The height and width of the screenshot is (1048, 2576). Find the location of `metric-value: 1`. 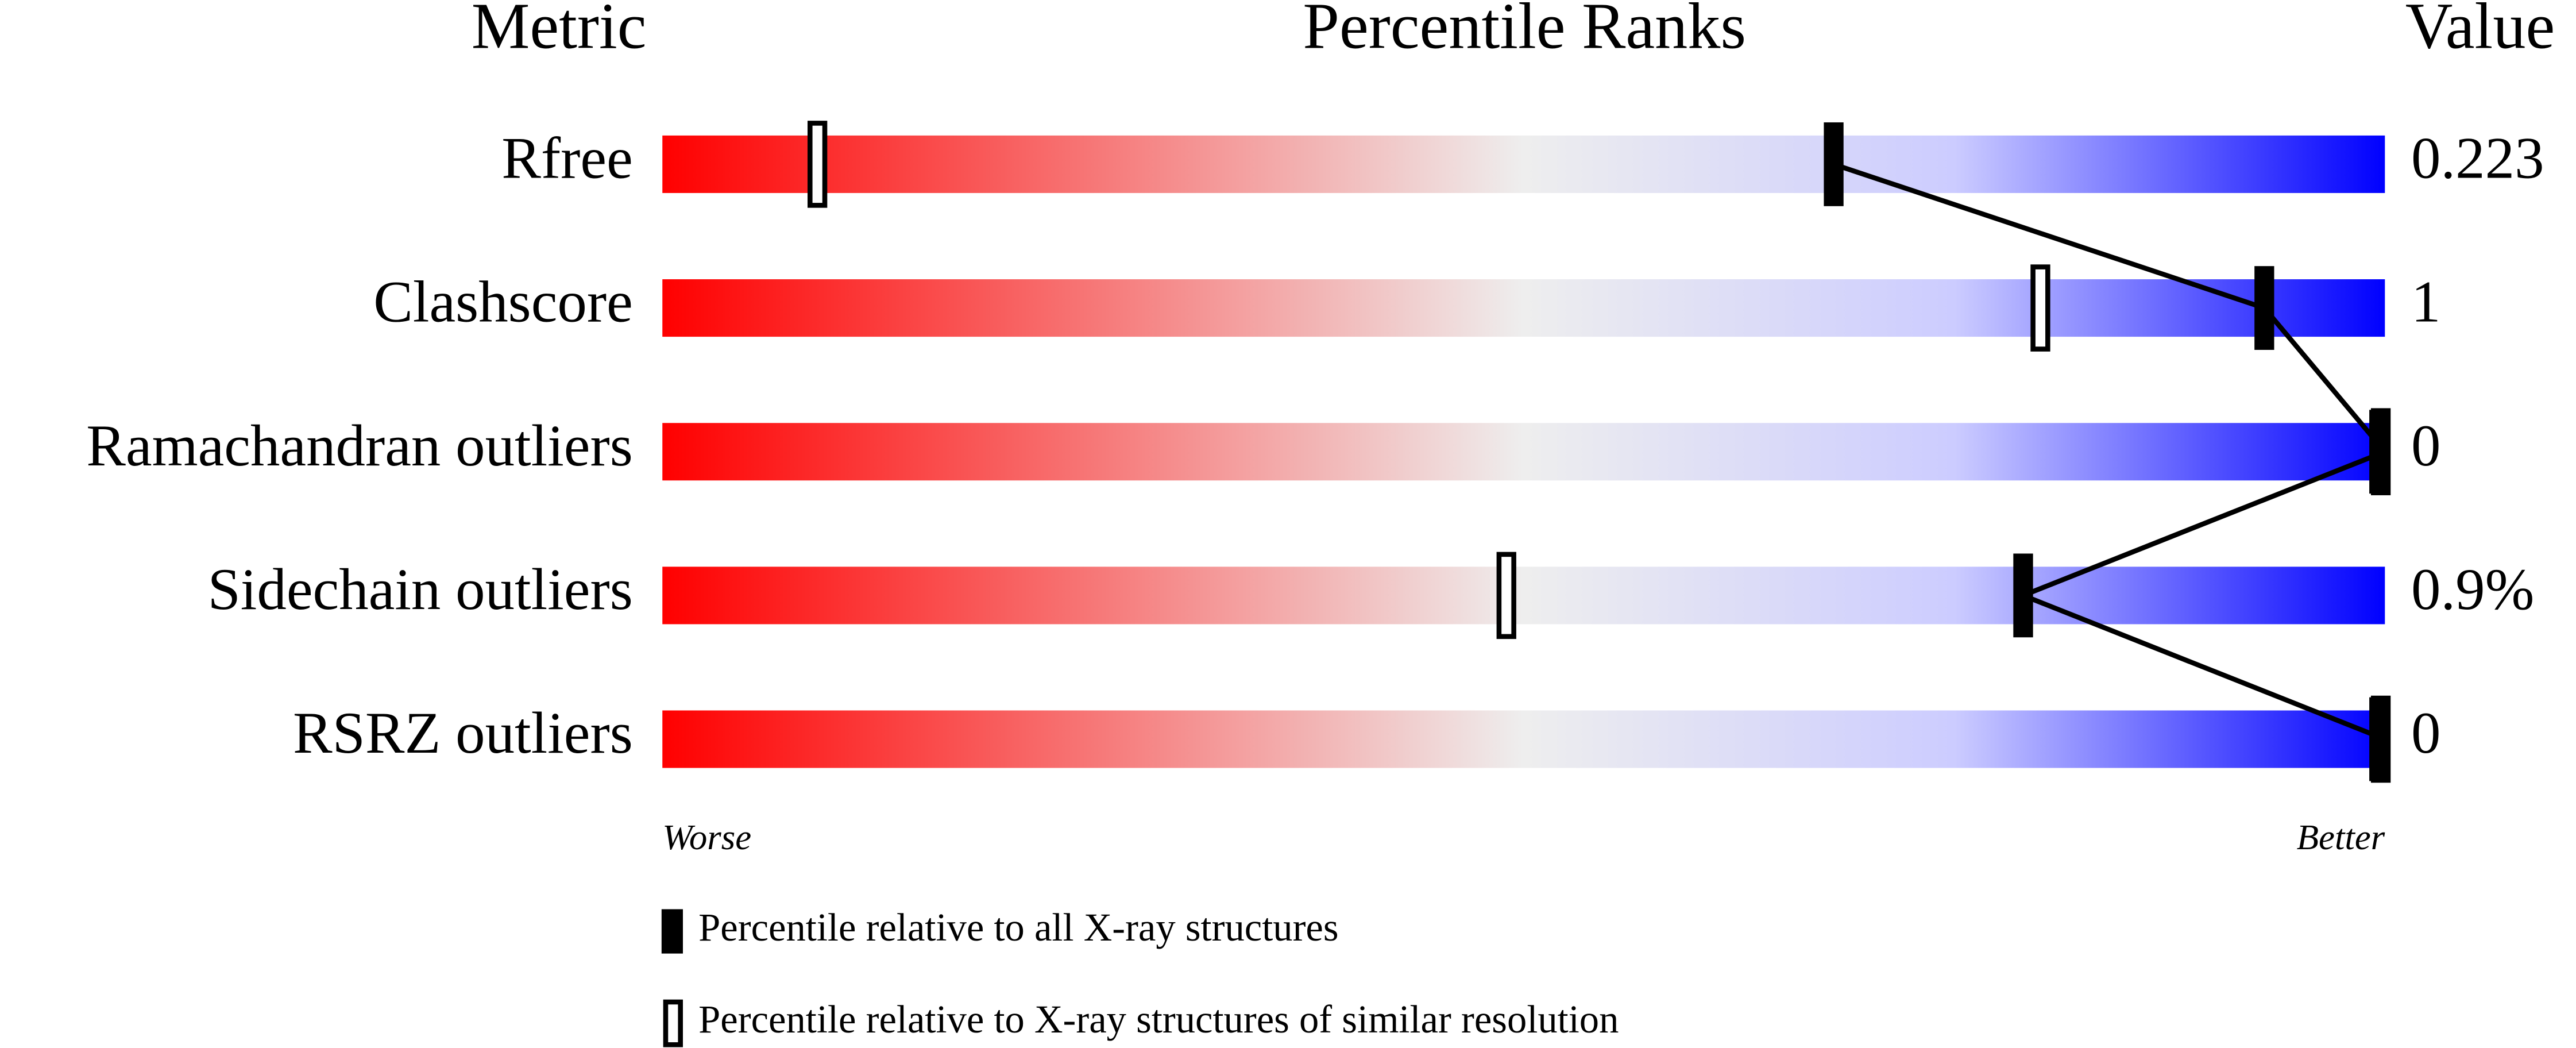

metric-value: 1 is located at coordinates (2425, 302).